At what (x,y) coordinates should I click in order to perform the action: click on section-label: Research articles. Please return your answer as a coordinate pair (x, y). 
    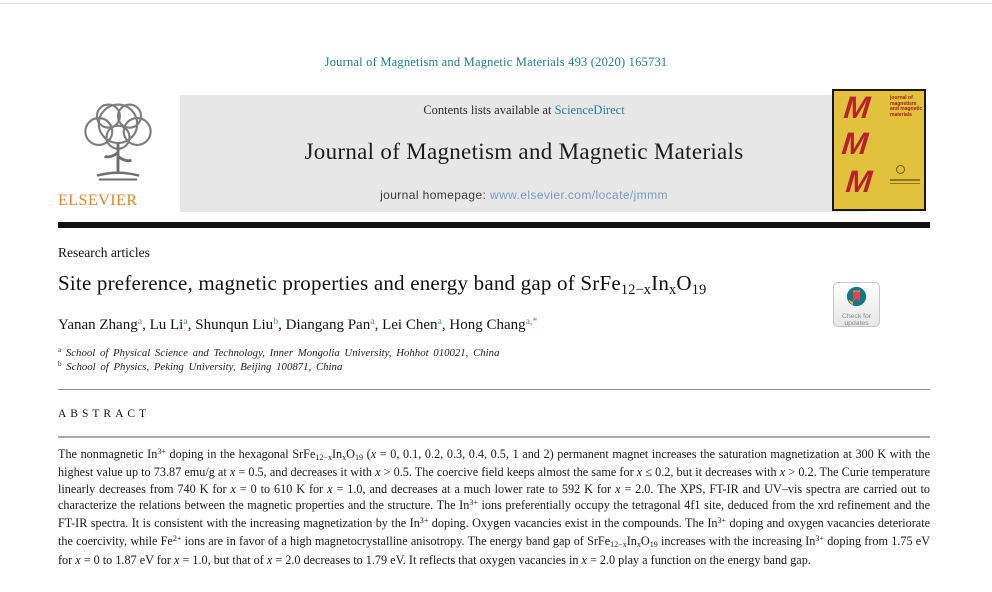
    Looking at the image, I should click on (104, 252).